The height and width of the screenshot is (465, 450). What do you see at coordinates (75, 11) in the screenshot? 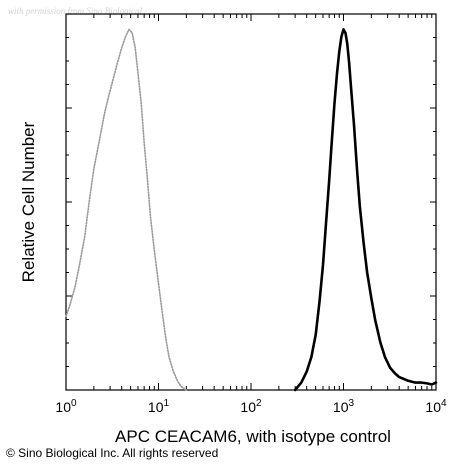
I see `watermark-text: with permission from Sino Biological` at bounding box center [75, 11].